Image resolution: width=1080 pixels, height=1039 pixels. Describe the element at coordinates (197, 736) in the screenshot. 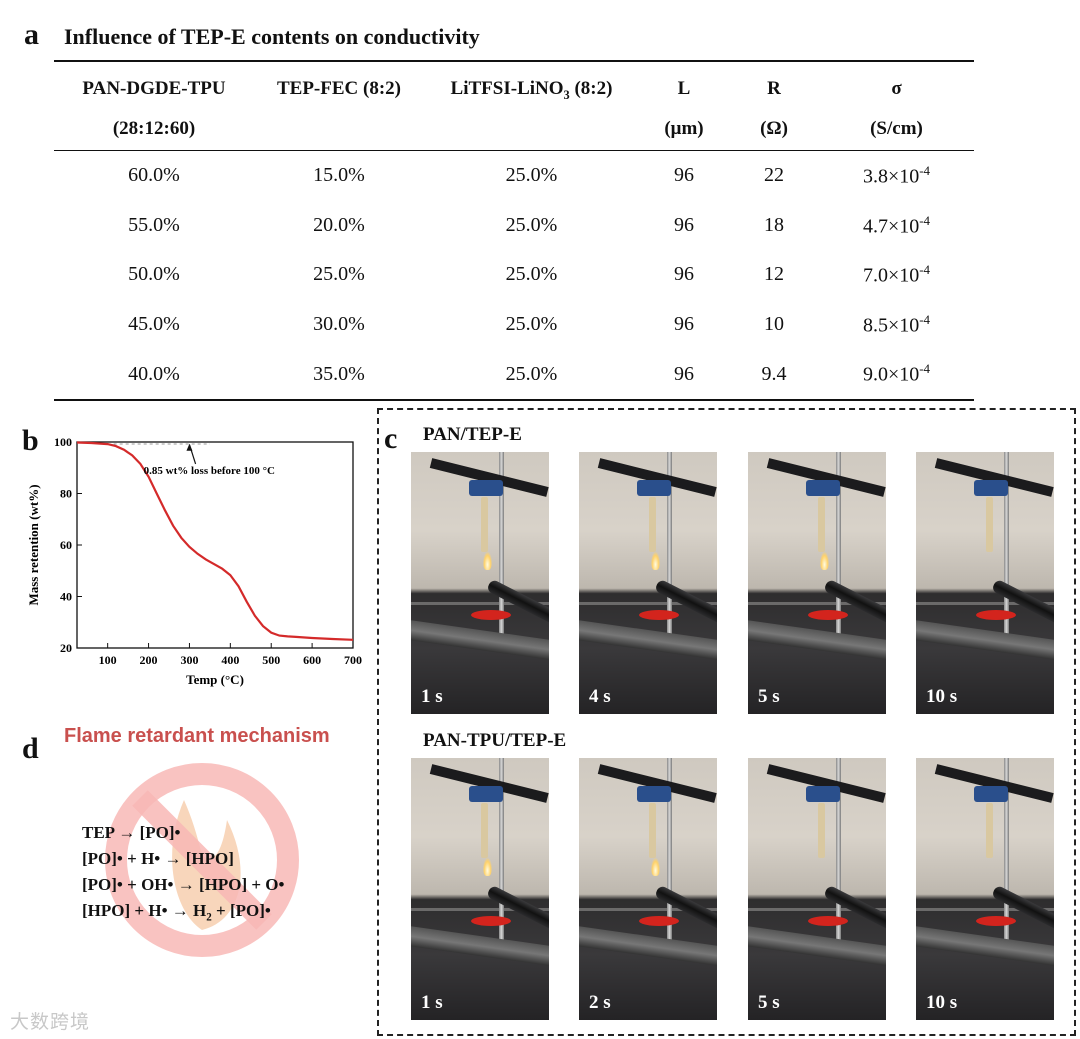

I see `panel-d-title: Flame retardant mechanism` at that location.